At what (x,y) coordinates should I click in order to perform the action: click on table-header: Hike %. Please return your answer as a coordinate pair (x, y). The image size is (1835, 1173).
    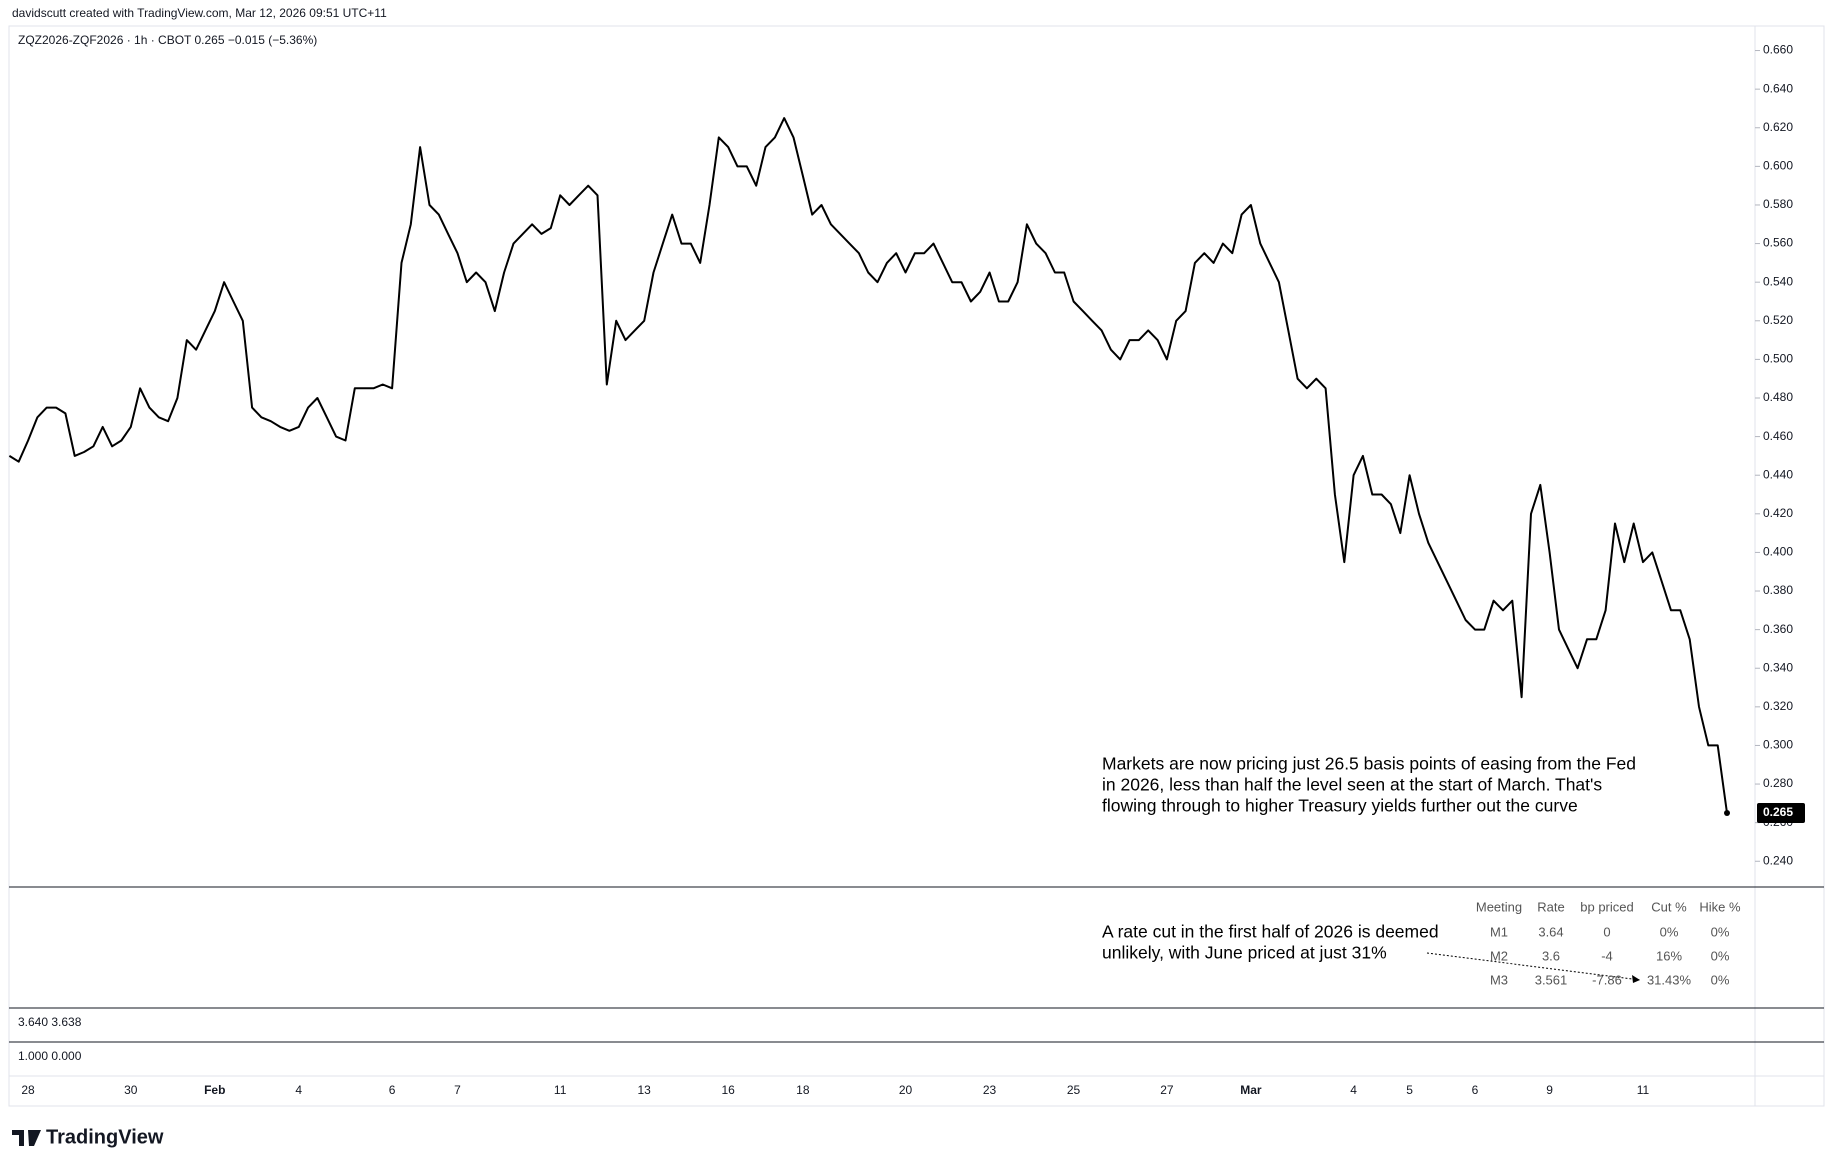
    Looking at the image, I should click on (1720, 906).